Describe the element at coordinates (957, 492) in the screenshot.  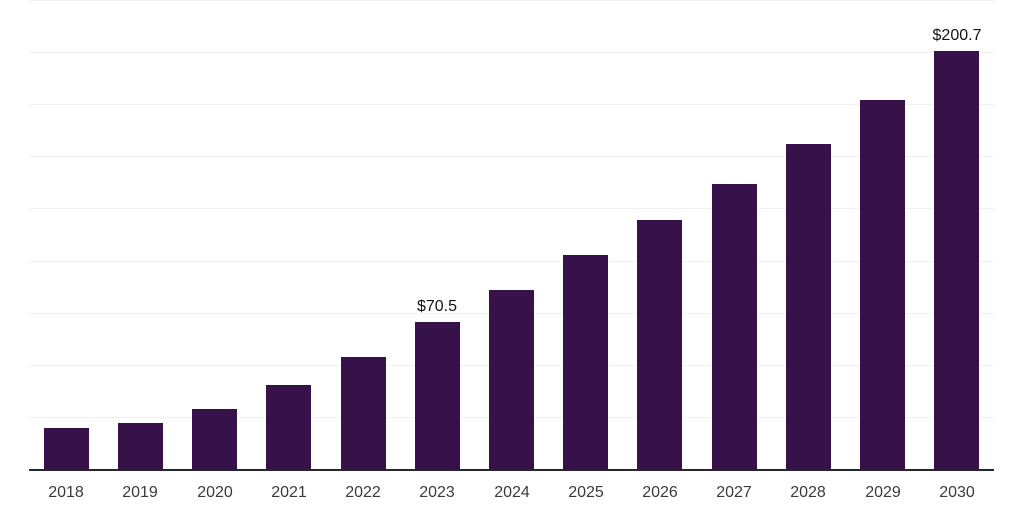
I see `x-tick-2030: 2030` at that location.